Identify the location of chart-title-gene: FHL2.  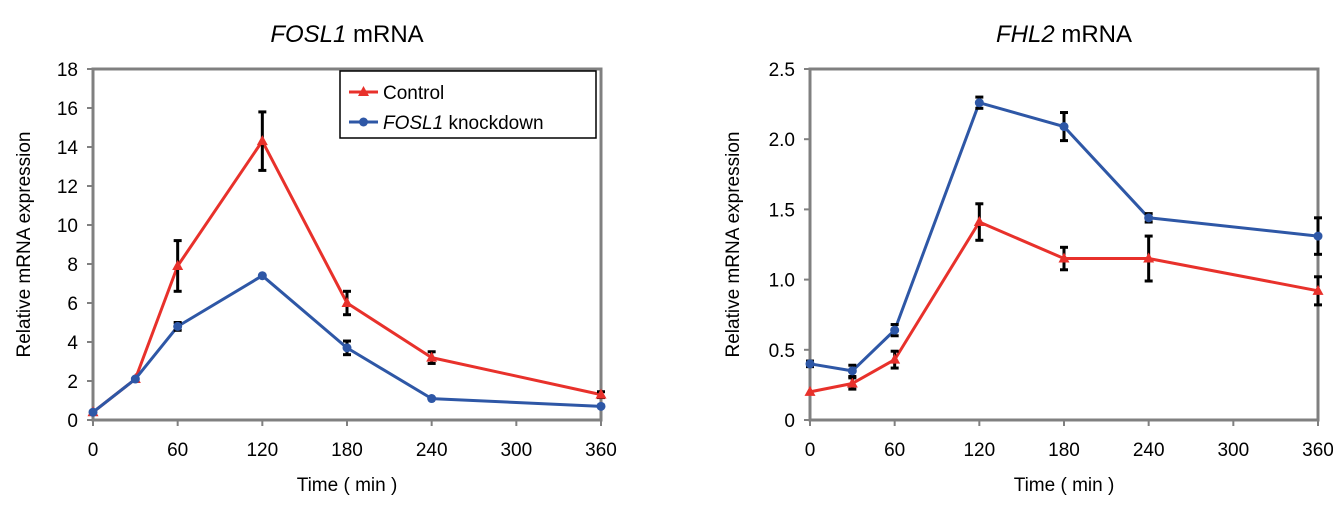
(1025, 34).